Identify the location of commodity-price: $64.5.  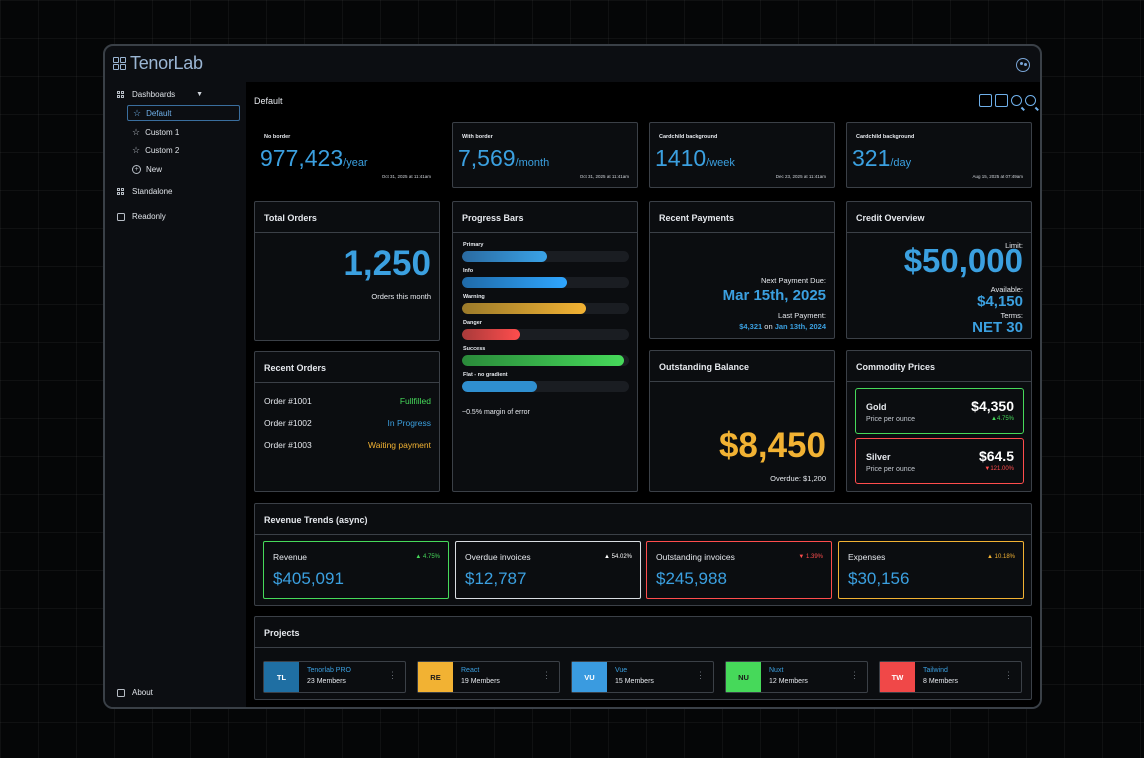
(996, 456).